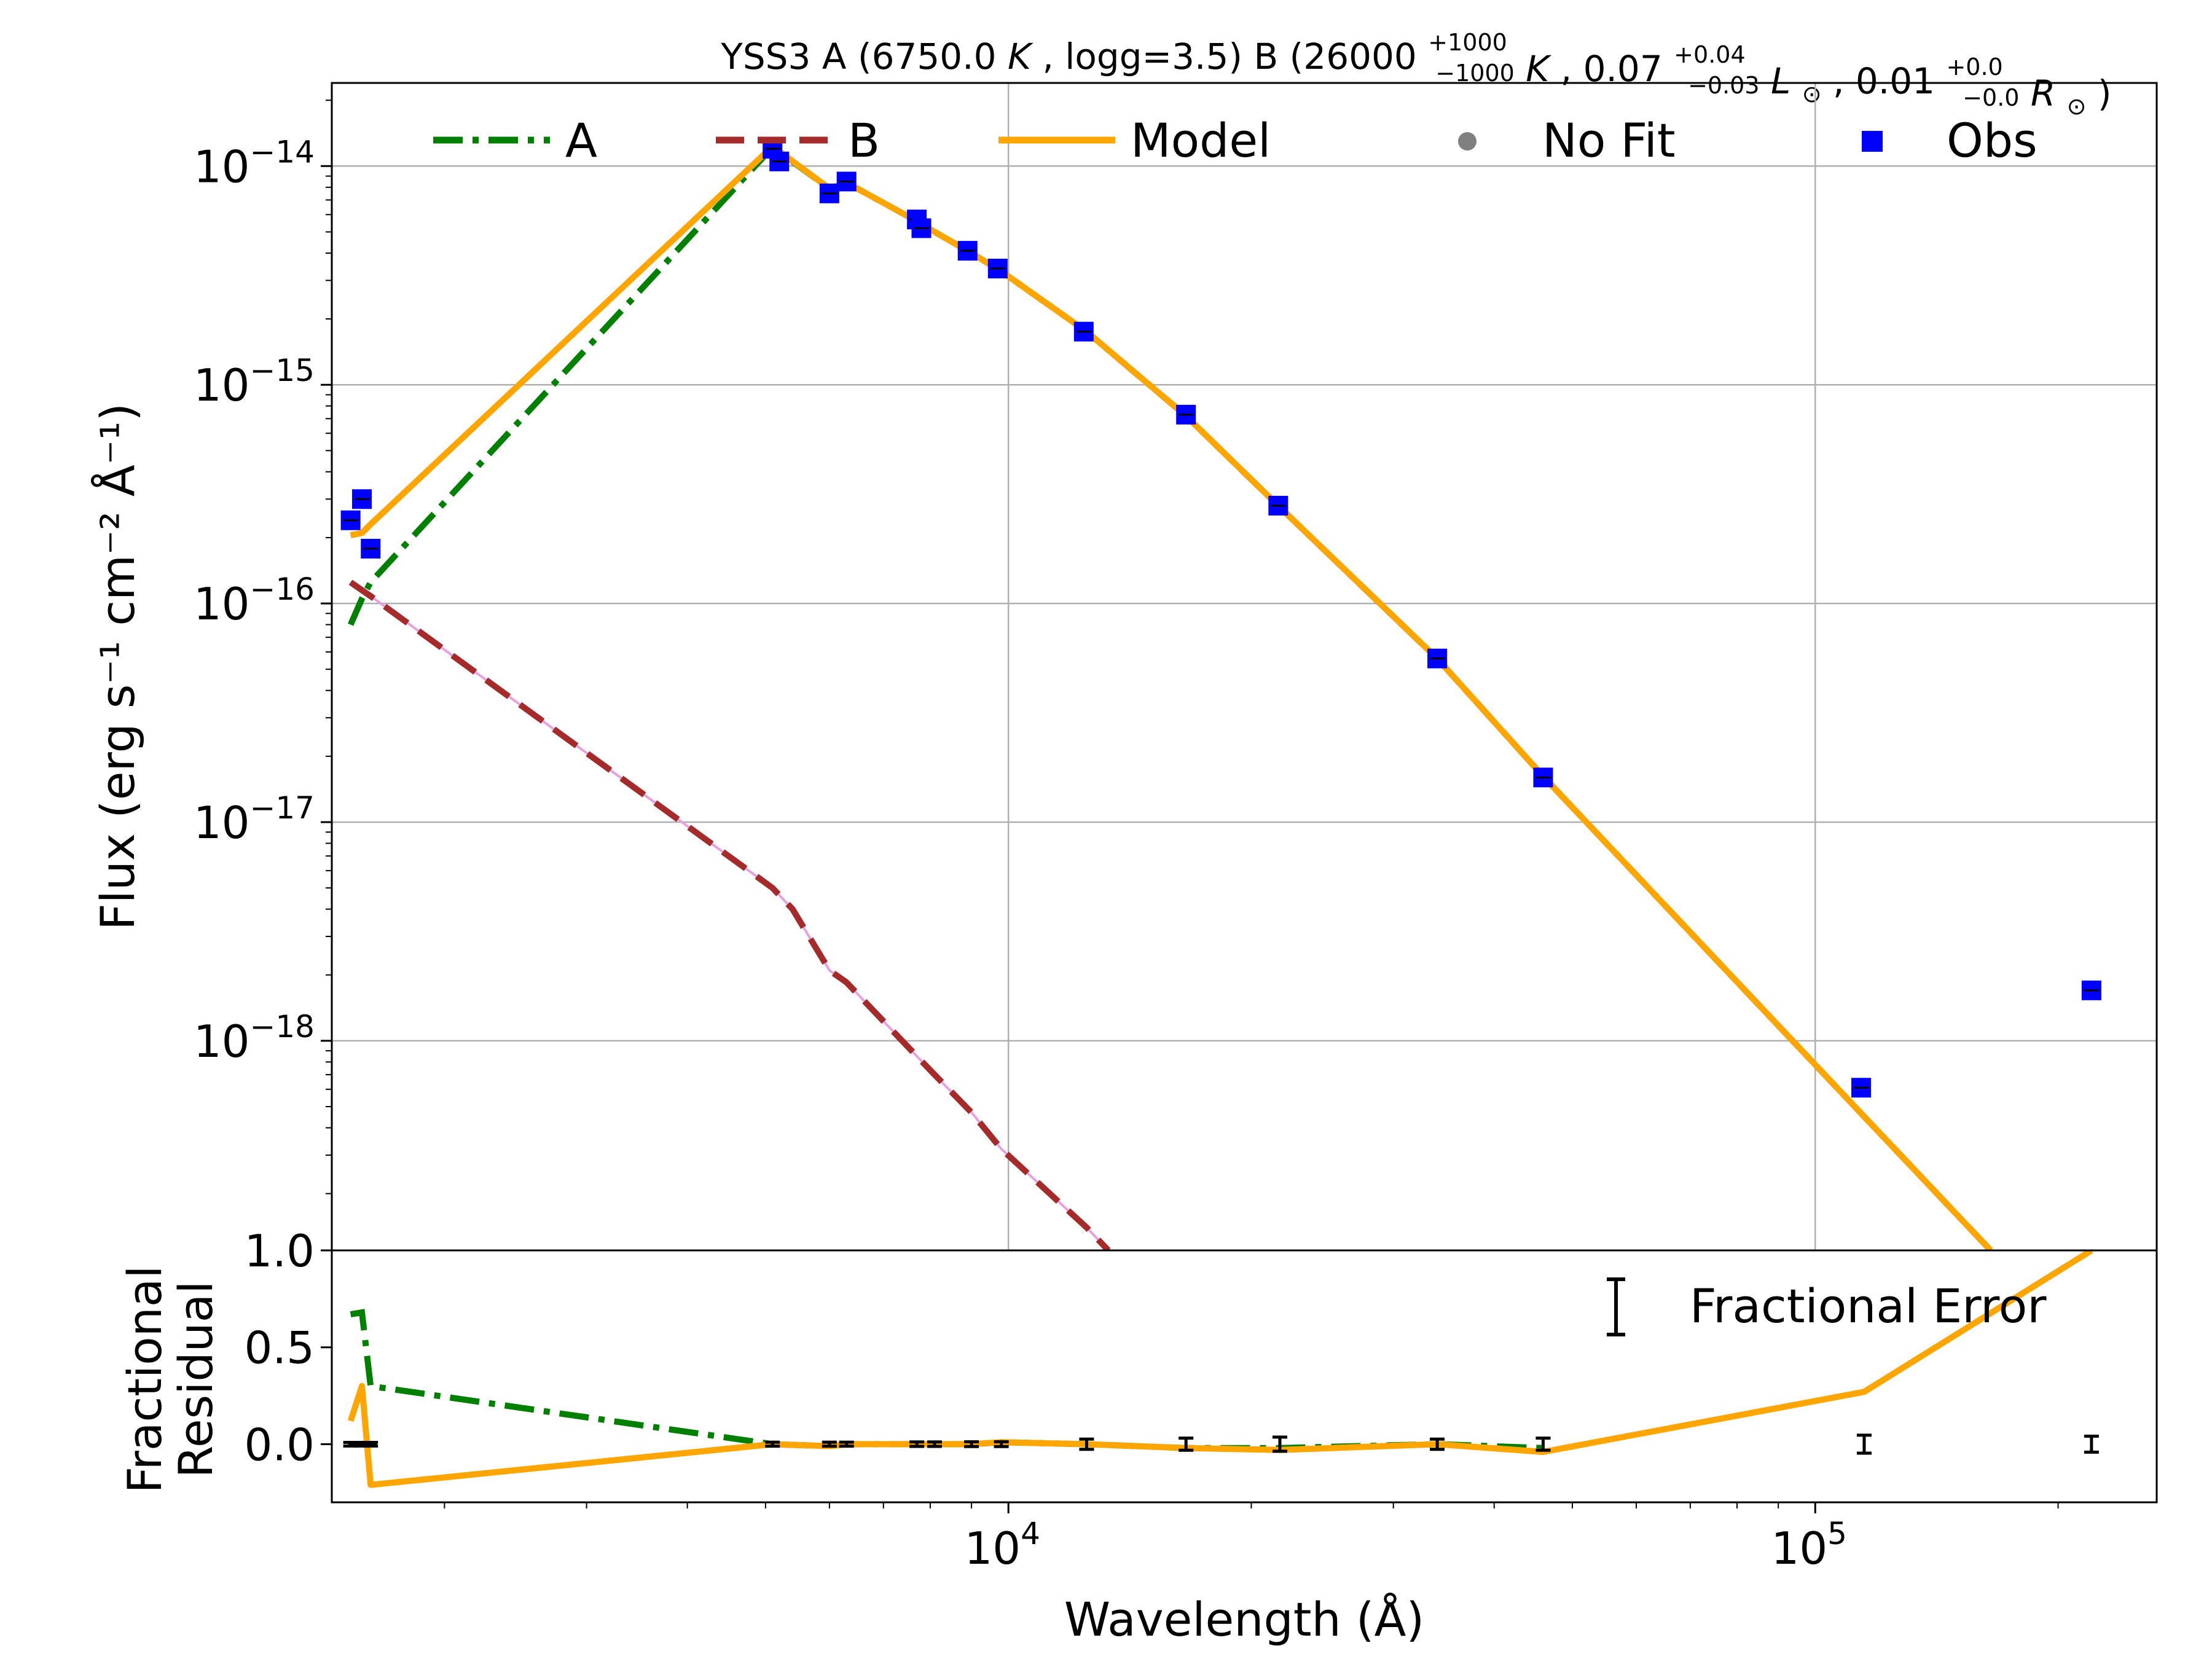  I want to click on ytick-label-top-4: 10−18, so click(254, 1038).